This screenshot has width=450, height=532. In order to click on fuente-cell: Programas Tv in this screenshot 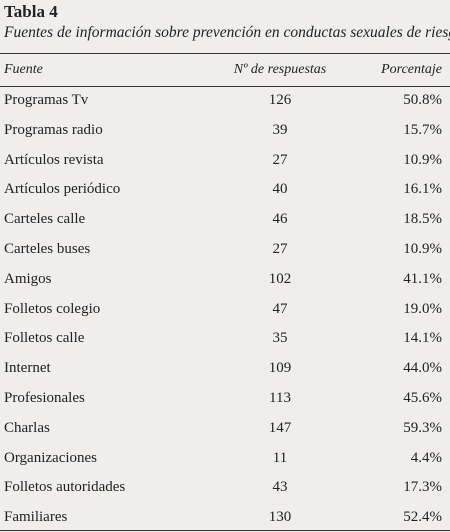, I will do `click(46, 100)`.